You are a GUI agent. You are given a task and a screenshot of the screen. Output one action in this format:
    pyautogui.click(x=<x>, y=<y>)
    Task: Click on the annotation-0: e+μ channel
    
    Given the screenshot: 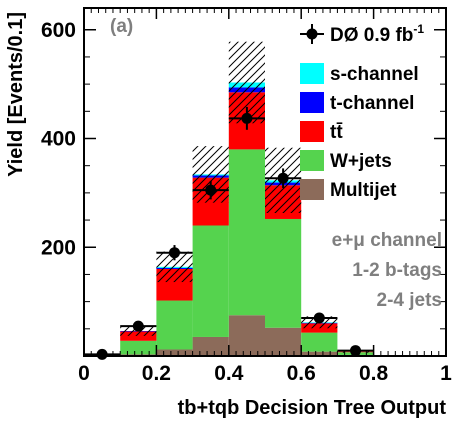 What is the action you would take?
    pyautogui.click(x=387, y=240)
    